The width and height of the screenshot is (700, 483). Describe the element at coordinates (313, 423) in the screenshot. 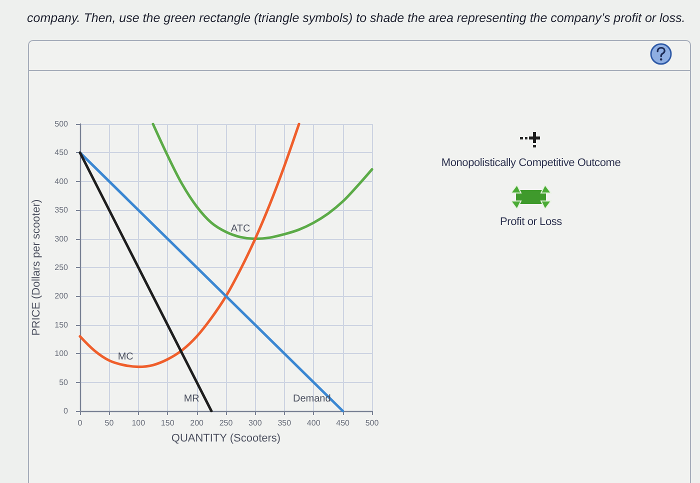

I see `x-tick-label: 400` at that location.